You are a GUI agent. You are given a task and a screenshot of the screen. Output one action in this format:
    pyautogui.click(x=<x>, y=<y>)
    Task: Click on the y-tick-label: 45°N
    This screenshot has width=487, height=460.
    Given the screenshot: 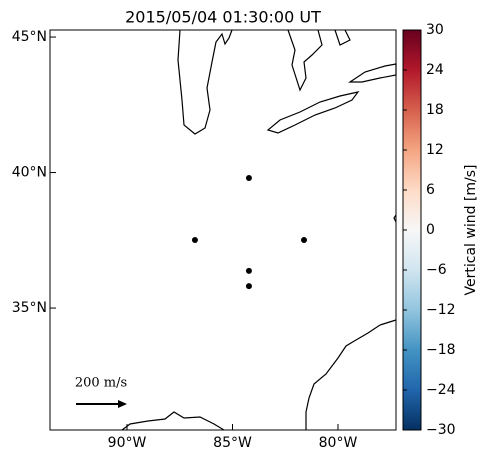 What is the action you would take?
    pyautogui.click(x=29, y=37)
    